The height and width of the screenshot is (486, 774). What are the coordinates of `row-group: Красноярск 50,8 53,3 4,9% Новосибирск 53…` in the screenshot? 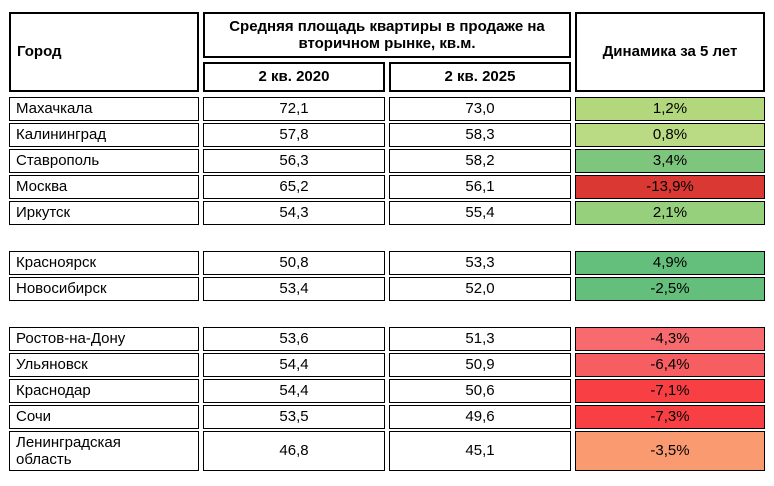 It's located at (387, 276).